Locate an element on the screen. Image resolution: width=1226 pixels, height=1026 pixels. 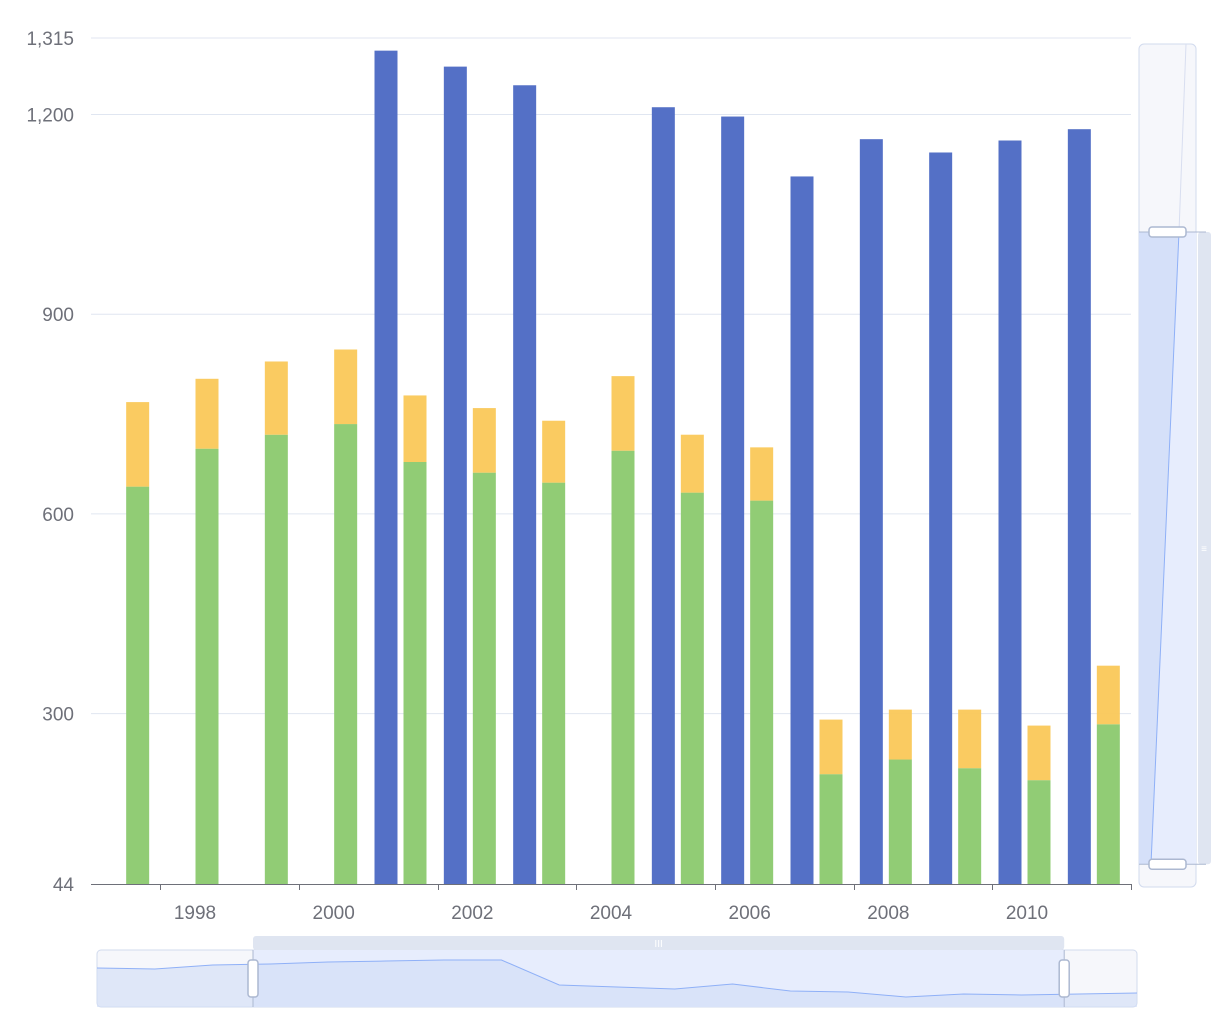
y-zoom-start-handle is located at coordinates (1167, 864).